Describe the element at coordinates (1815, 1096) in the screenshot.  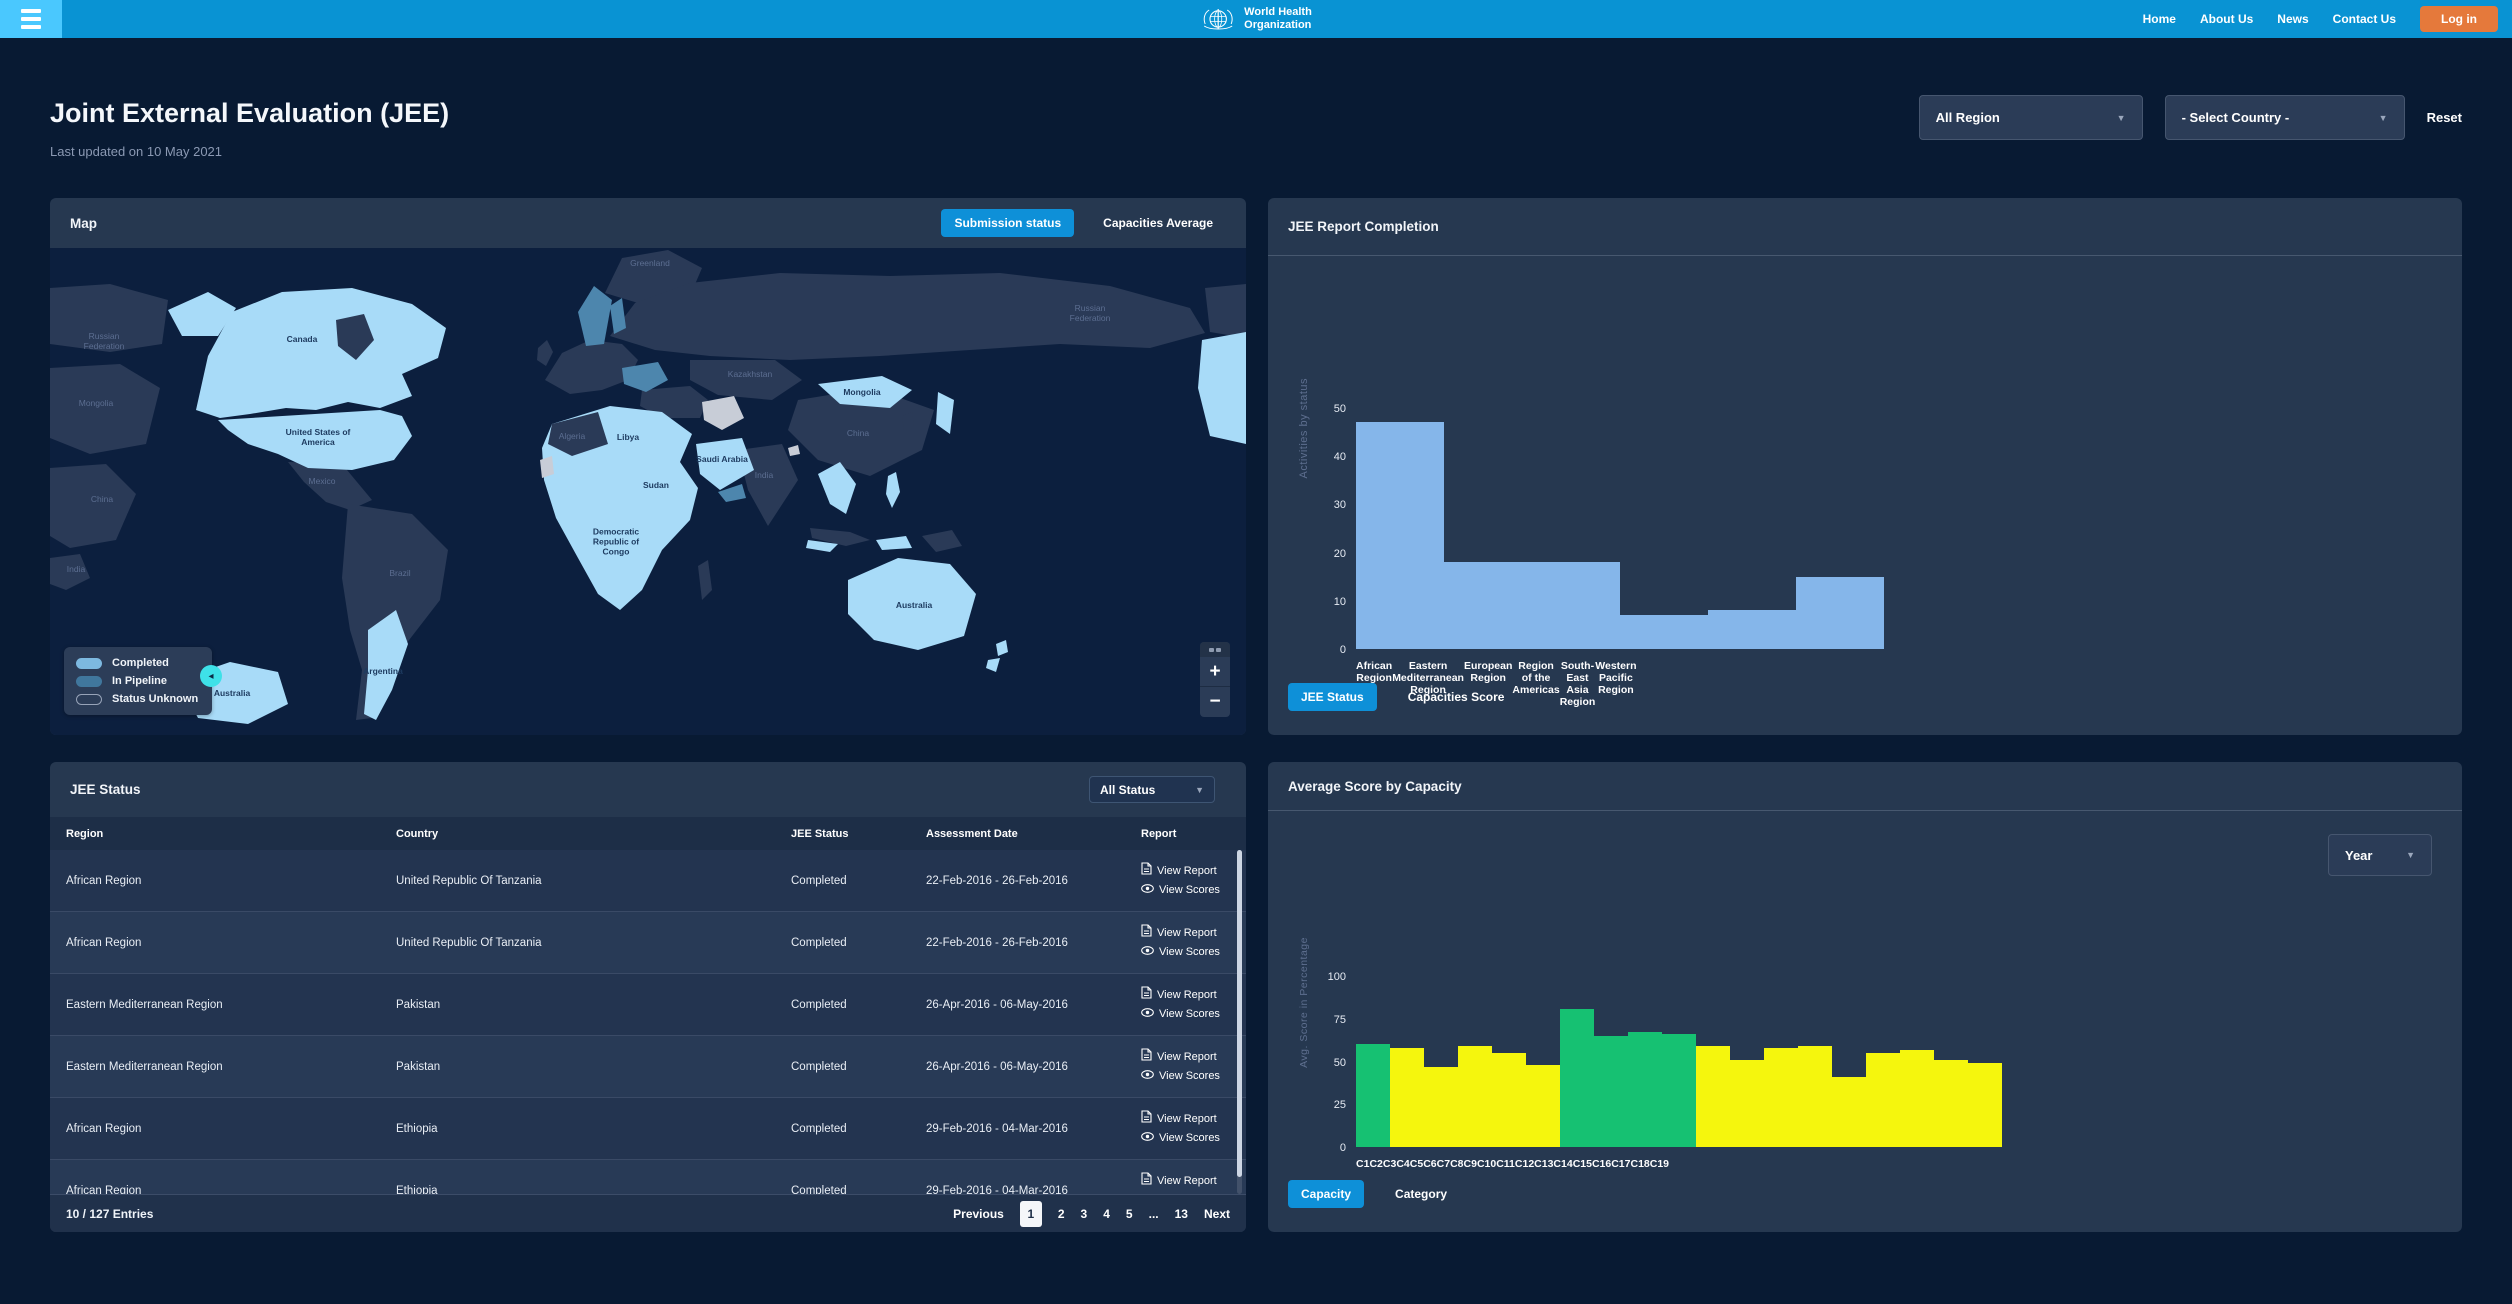
I see `bar-c14` at that location.